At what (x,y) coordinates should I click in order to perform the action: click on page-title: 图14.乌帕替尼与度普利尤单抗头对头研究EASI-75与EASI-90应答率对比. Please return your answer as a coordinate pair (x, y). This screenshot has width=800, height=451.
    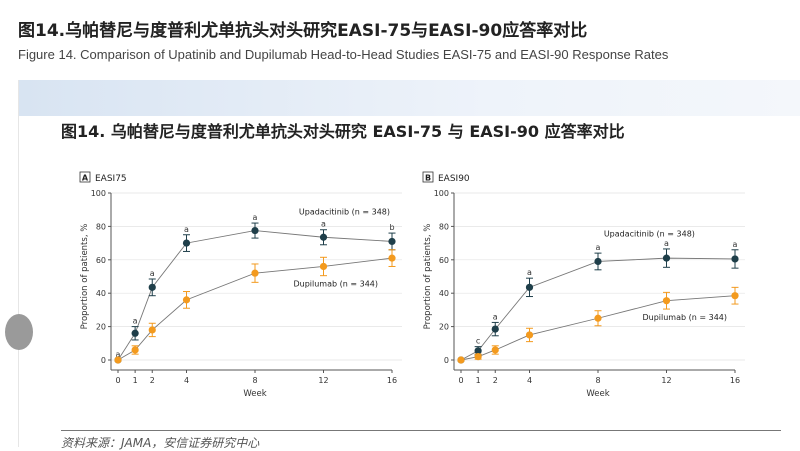
    Looking at the image, I should click on (303, 31).